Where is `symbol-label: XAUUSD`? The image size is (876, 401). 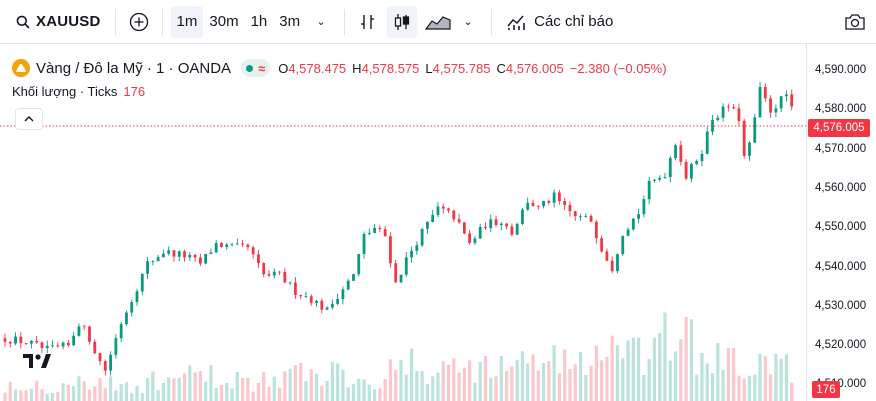
symbol-label: XAUUSD is located at coordinates (68, 21).